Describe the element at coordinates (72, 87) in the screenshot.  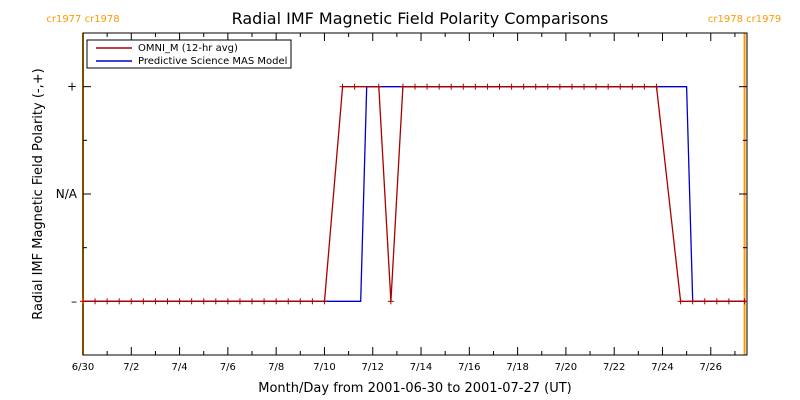
I see `y-tick-label: +` at that location.